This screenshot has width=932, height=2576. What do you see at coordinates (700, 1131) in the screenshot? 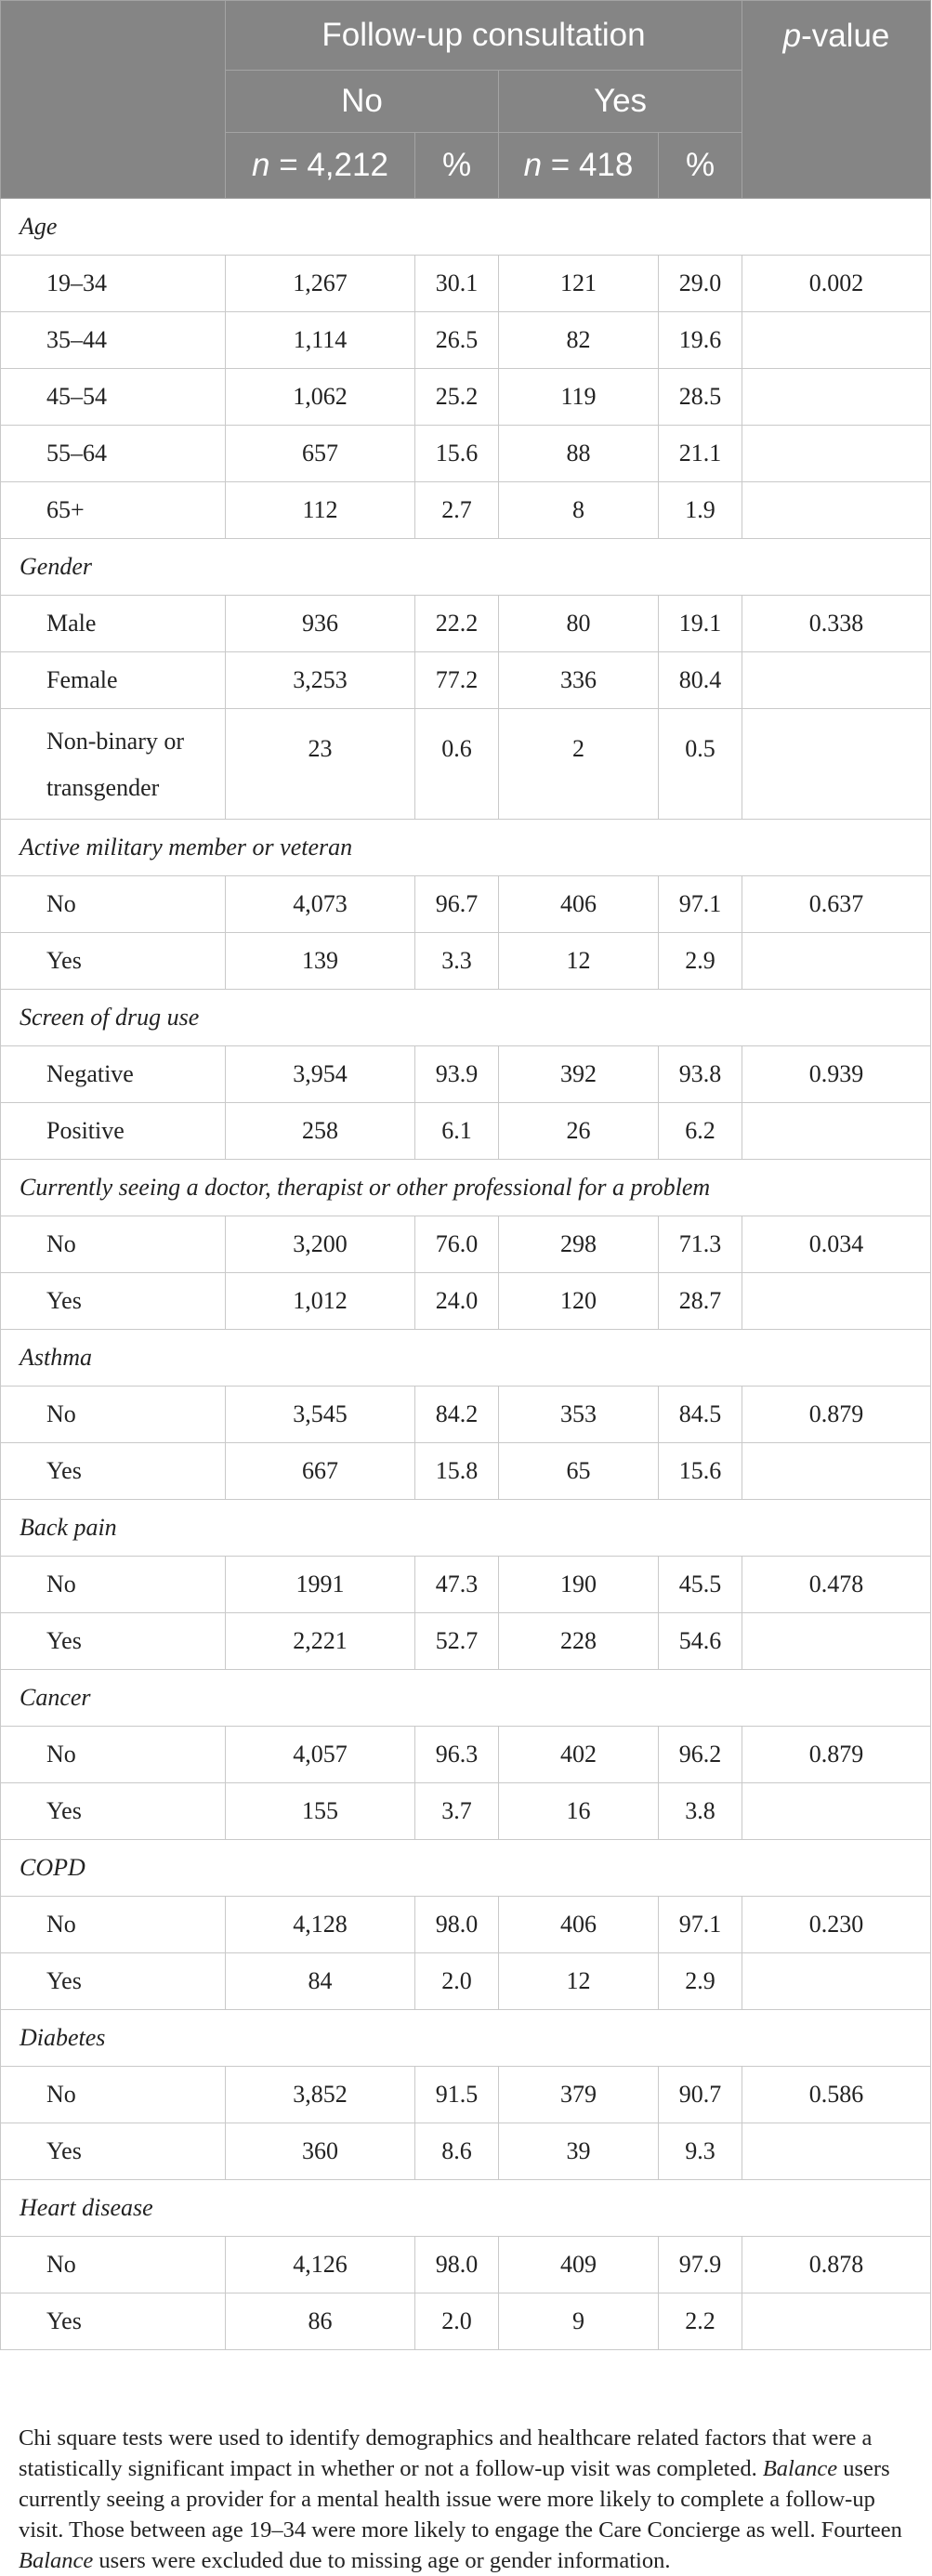
I see `yes-percent-cell: 6.2` at bounding box center [700, 1131].